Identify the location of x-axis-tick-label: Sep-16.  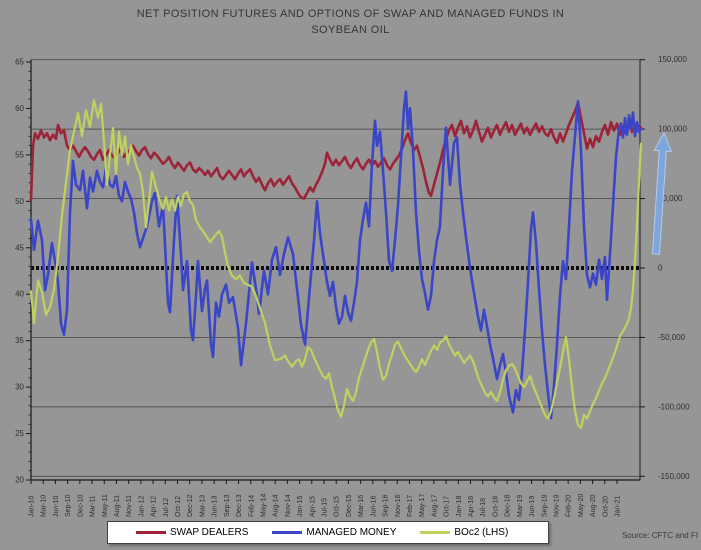
(386, 505).